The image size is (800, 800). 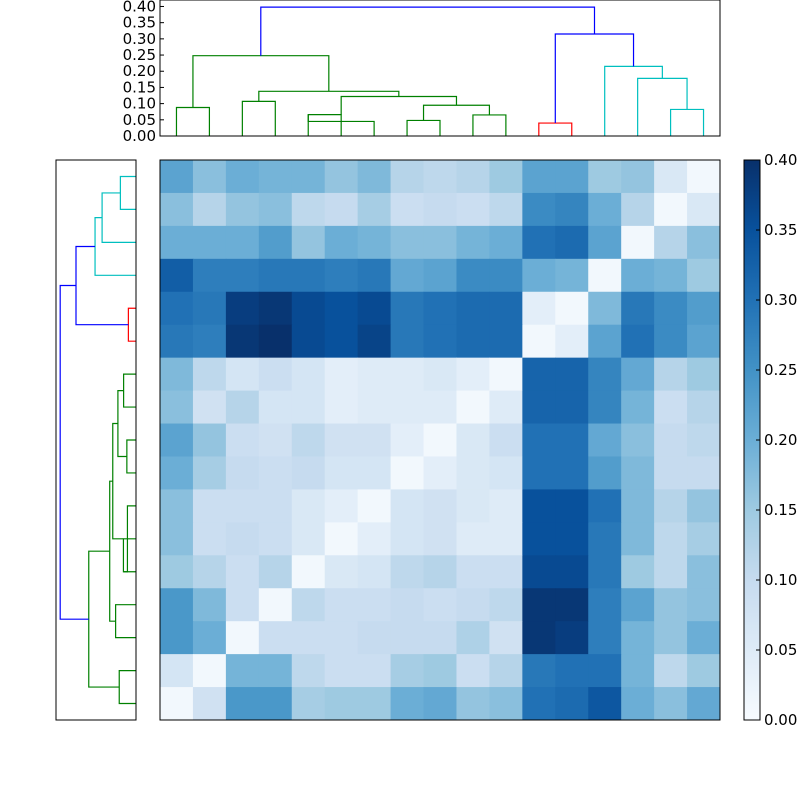 What do you see at coordinates (780, 580) in the screenshot?
I see `colorbar-tick-label: 0.10` at bounding box center [780, 580].